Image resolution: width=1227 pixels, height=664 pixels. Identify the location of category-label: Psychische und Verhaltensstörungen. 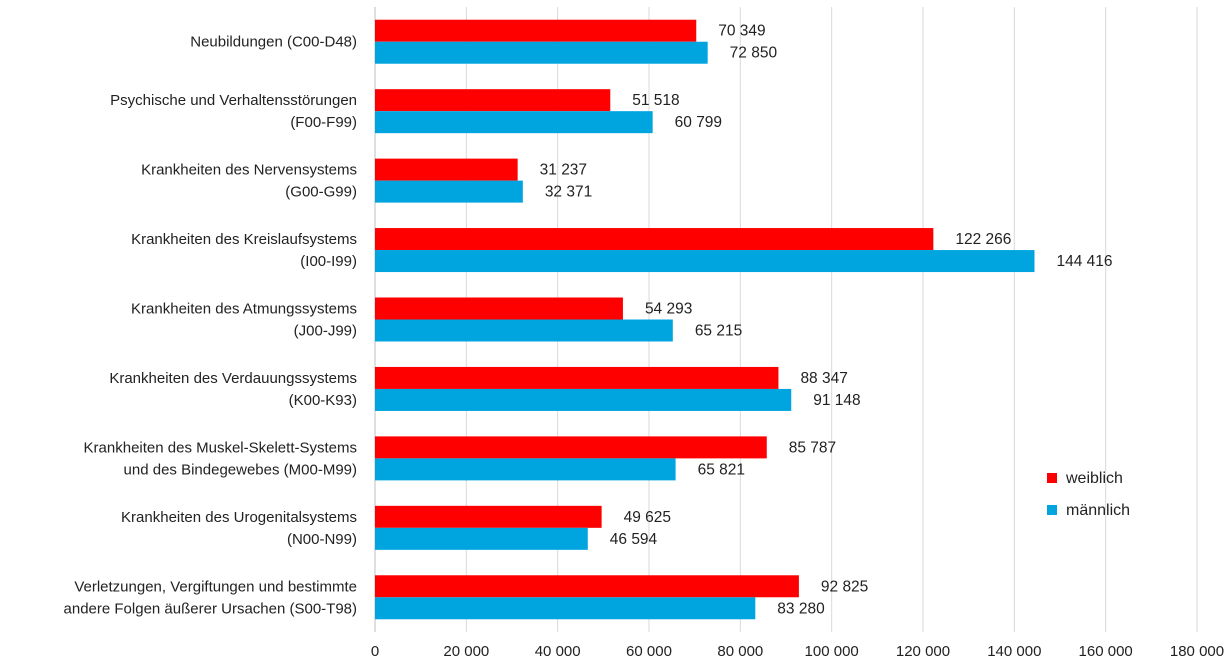
(233, 100).